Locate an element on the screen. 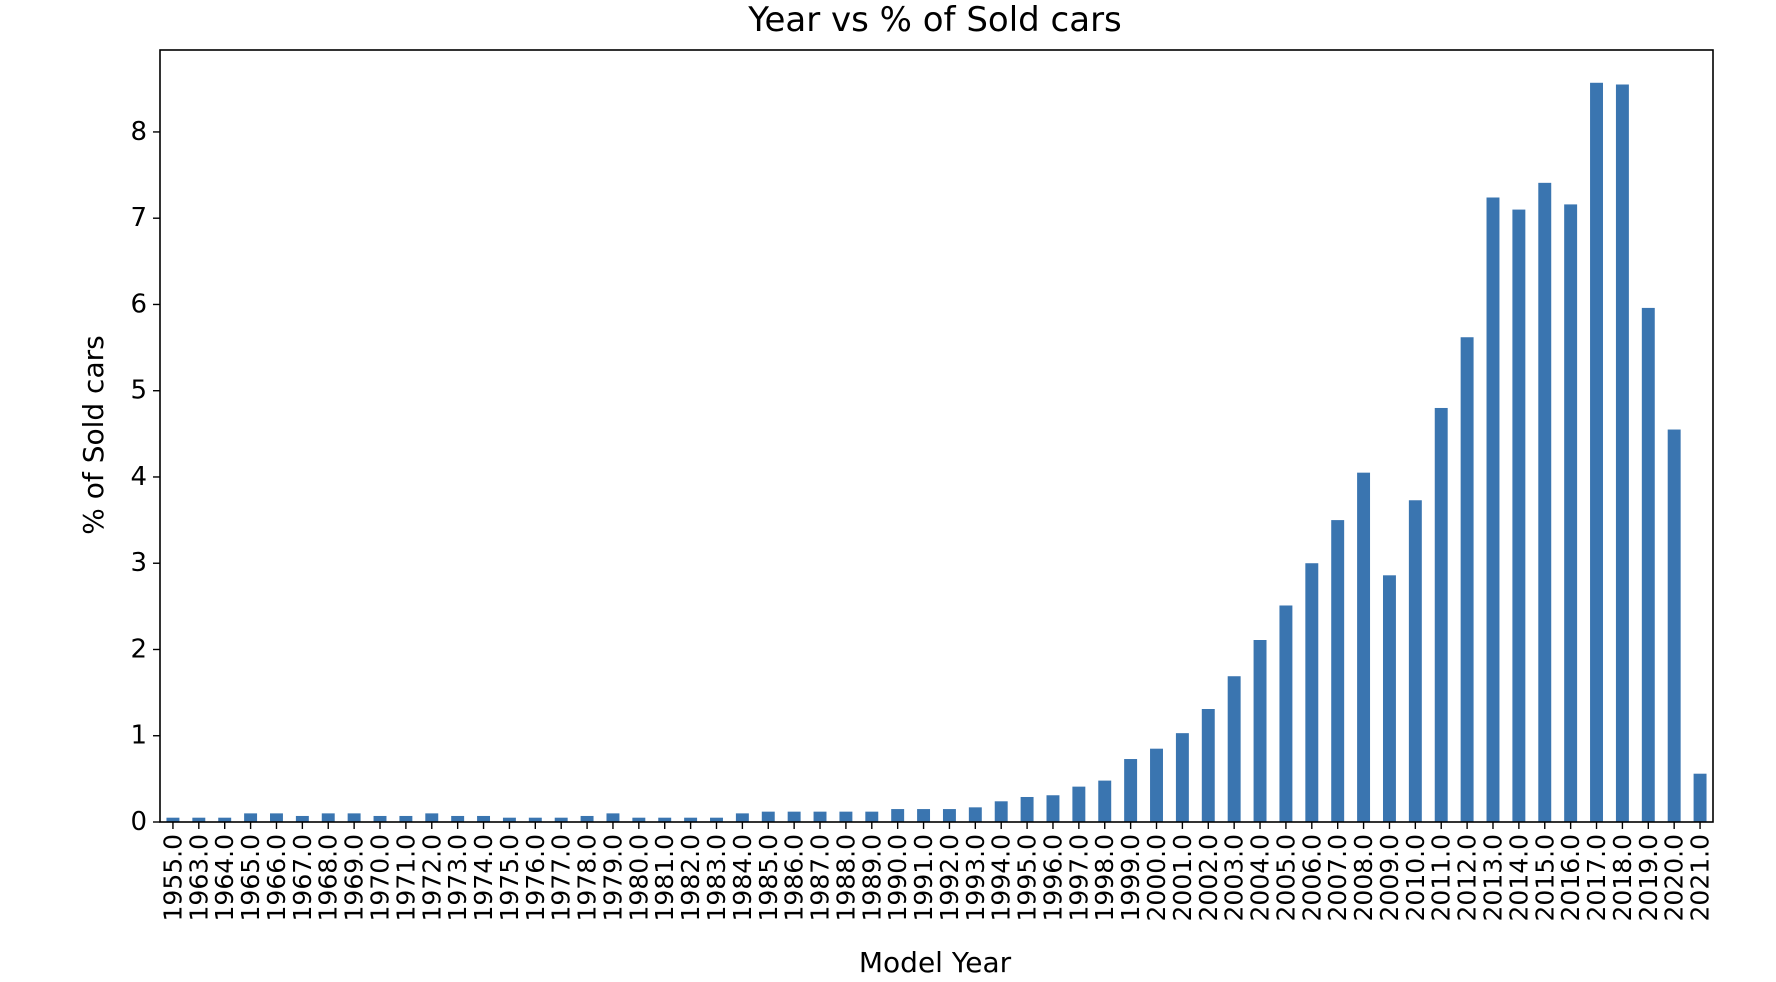 This screenshot has width=1776, height=982. x-tick-label: 1997.0 is located at coordinates (1078, 877).